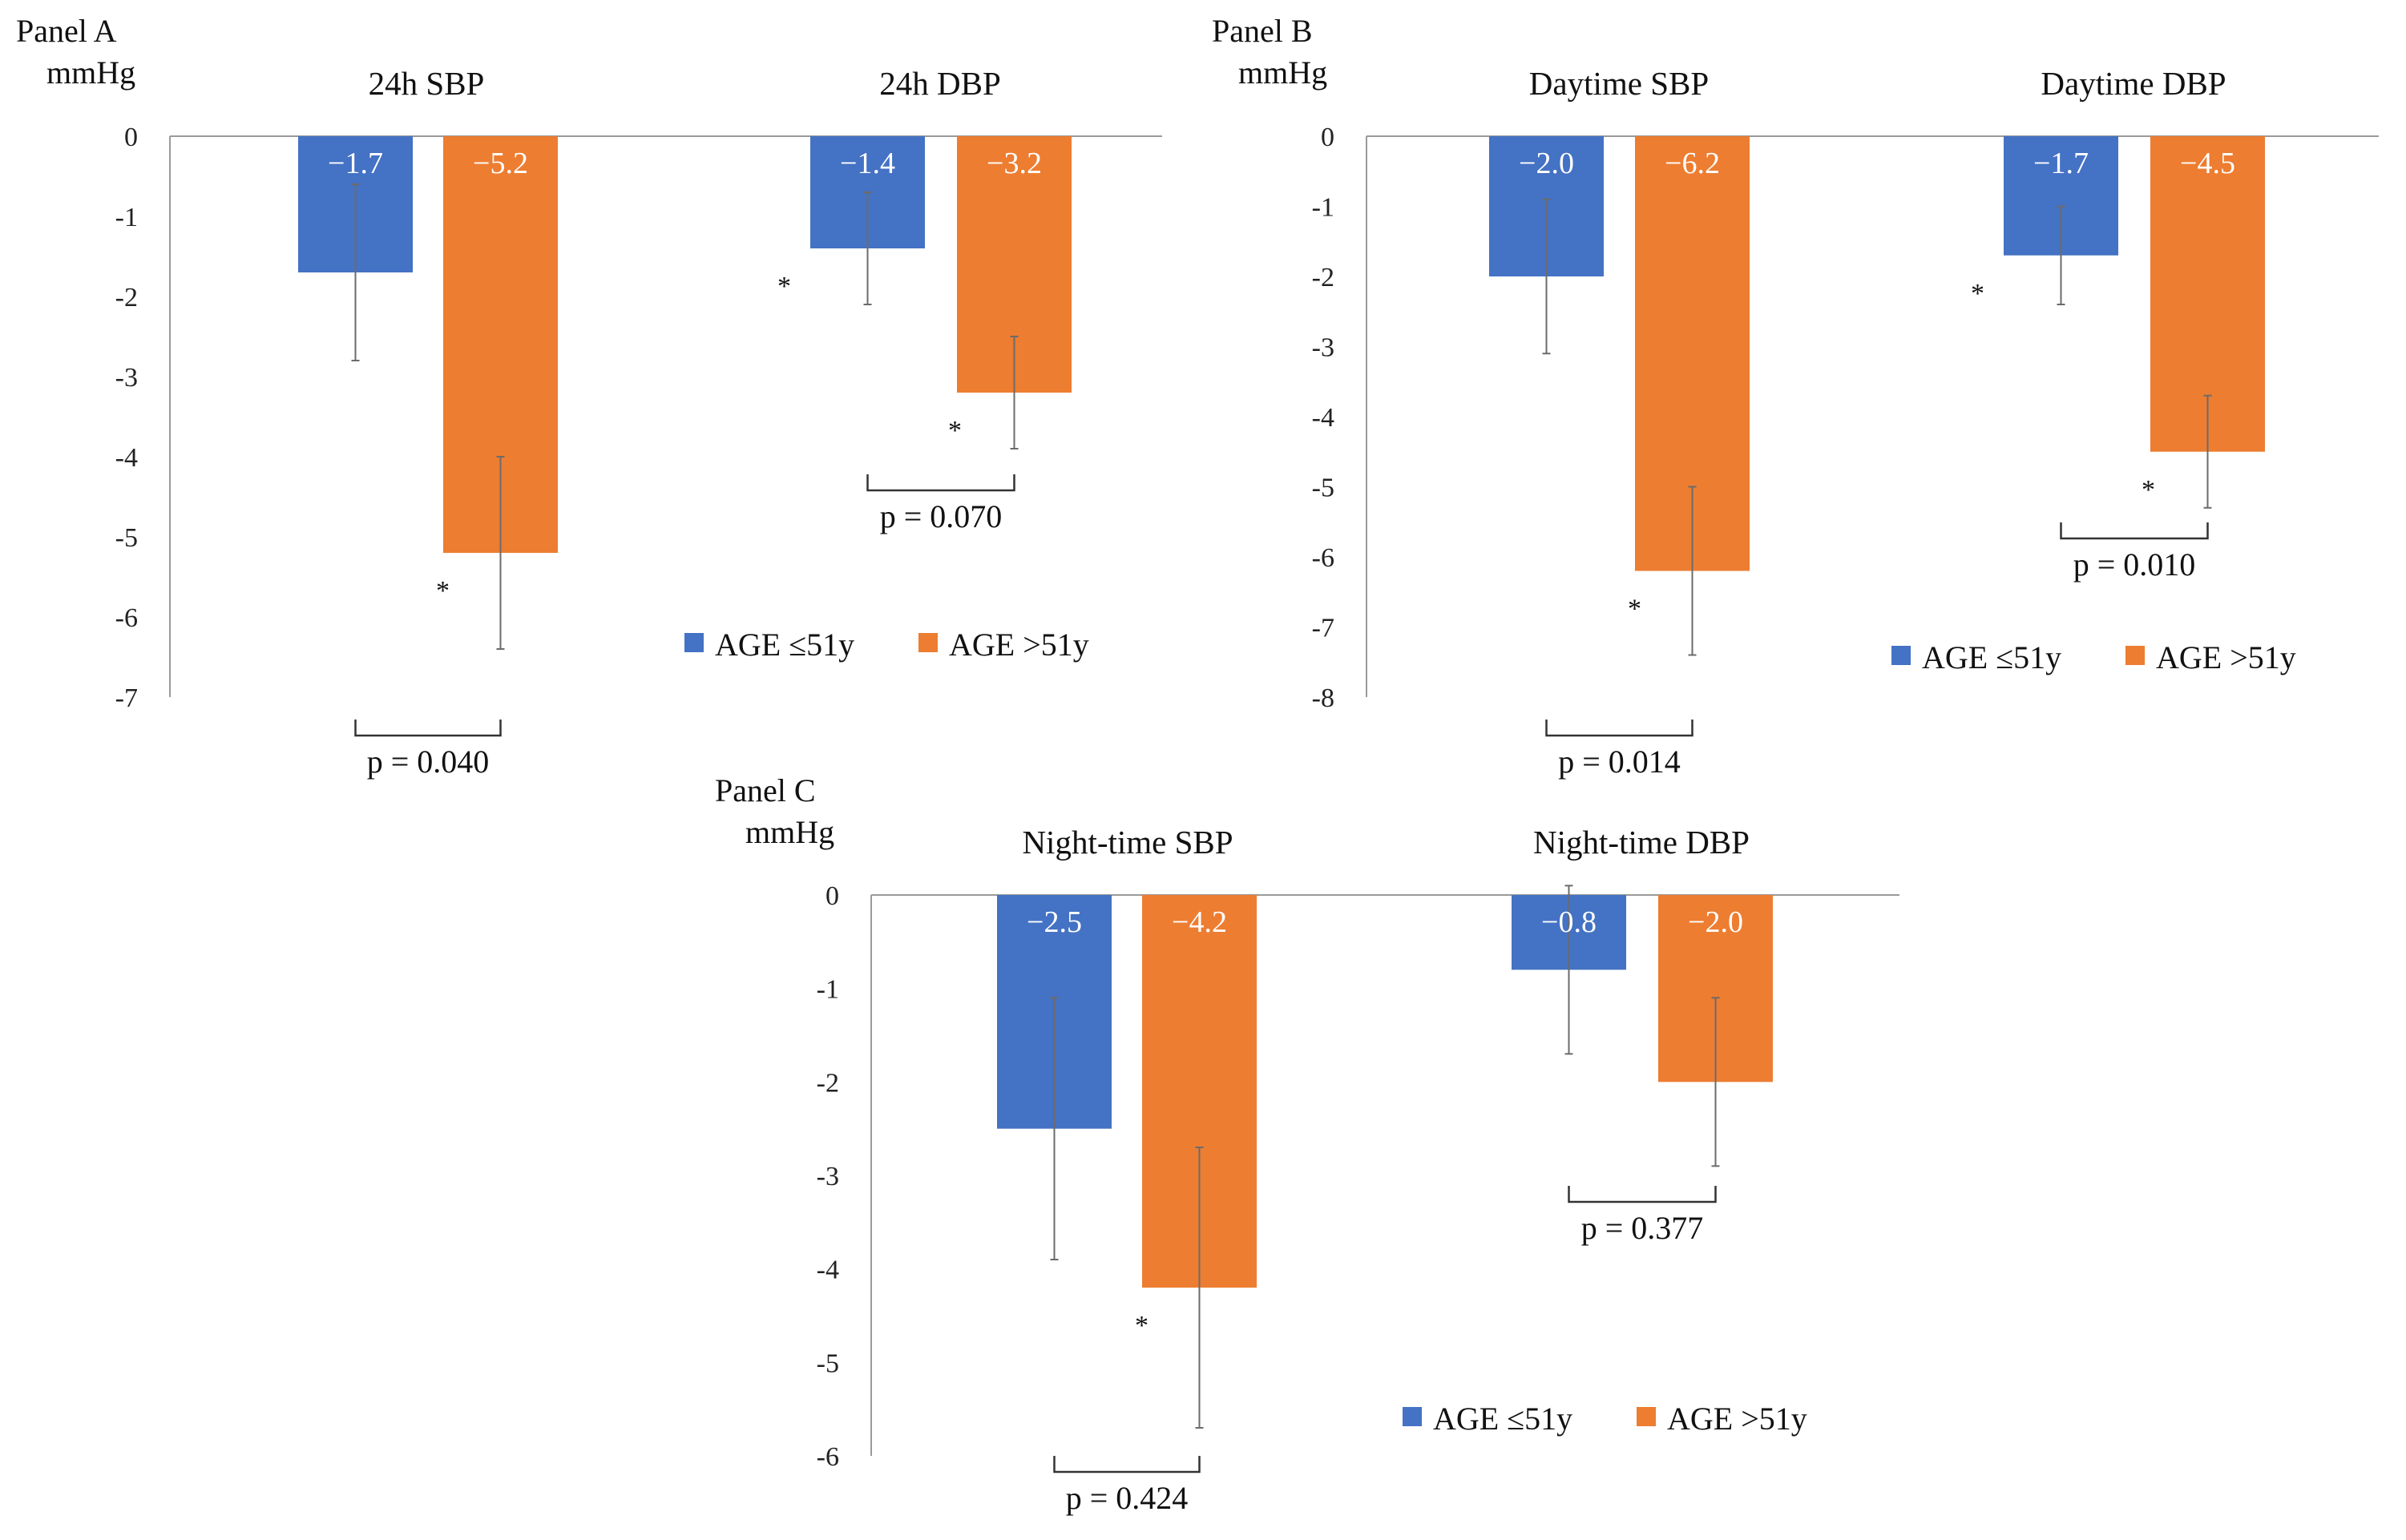 Image resolution: width=2406 pixels, height=1540 pixels. What do you see at coordinates (1054, 922) in the screenshot?
I see `data-label: −2.5` at bounding box center [1054, 922].